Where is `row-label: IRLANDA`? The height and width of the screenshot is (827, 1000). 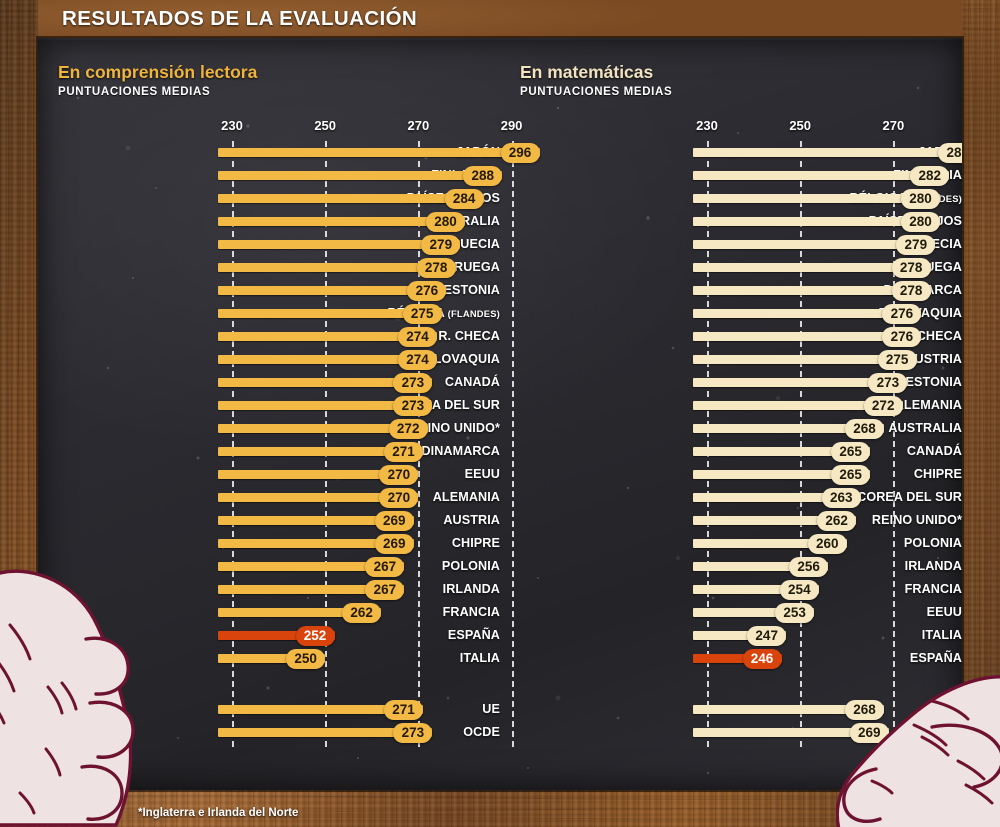
row-label: IRLANDA is located at coordinates (471, 589).